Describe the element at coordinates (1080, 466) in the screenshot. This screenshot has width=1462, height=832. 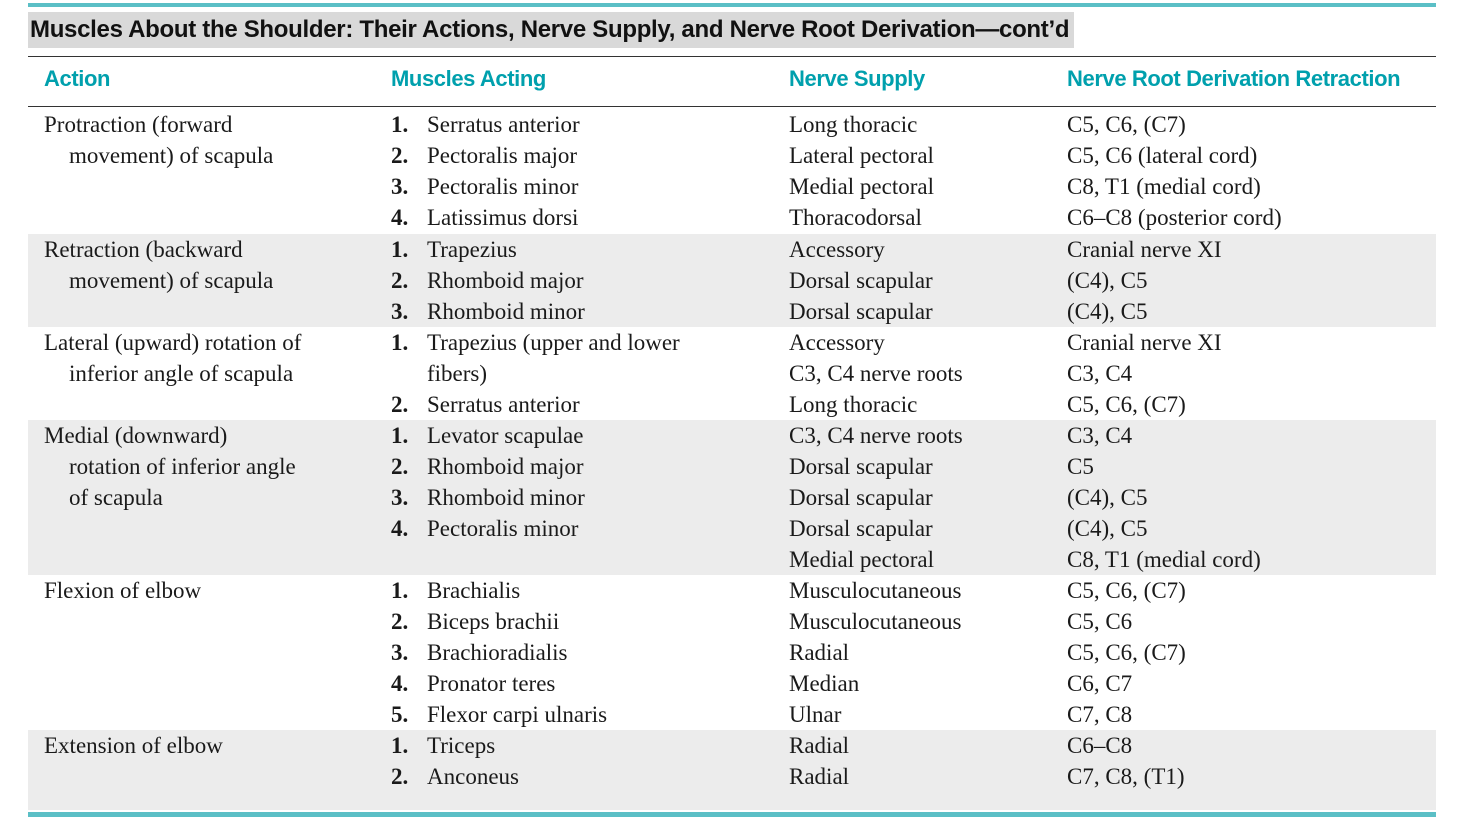
I see `nerve-root-line: C5` at that location.